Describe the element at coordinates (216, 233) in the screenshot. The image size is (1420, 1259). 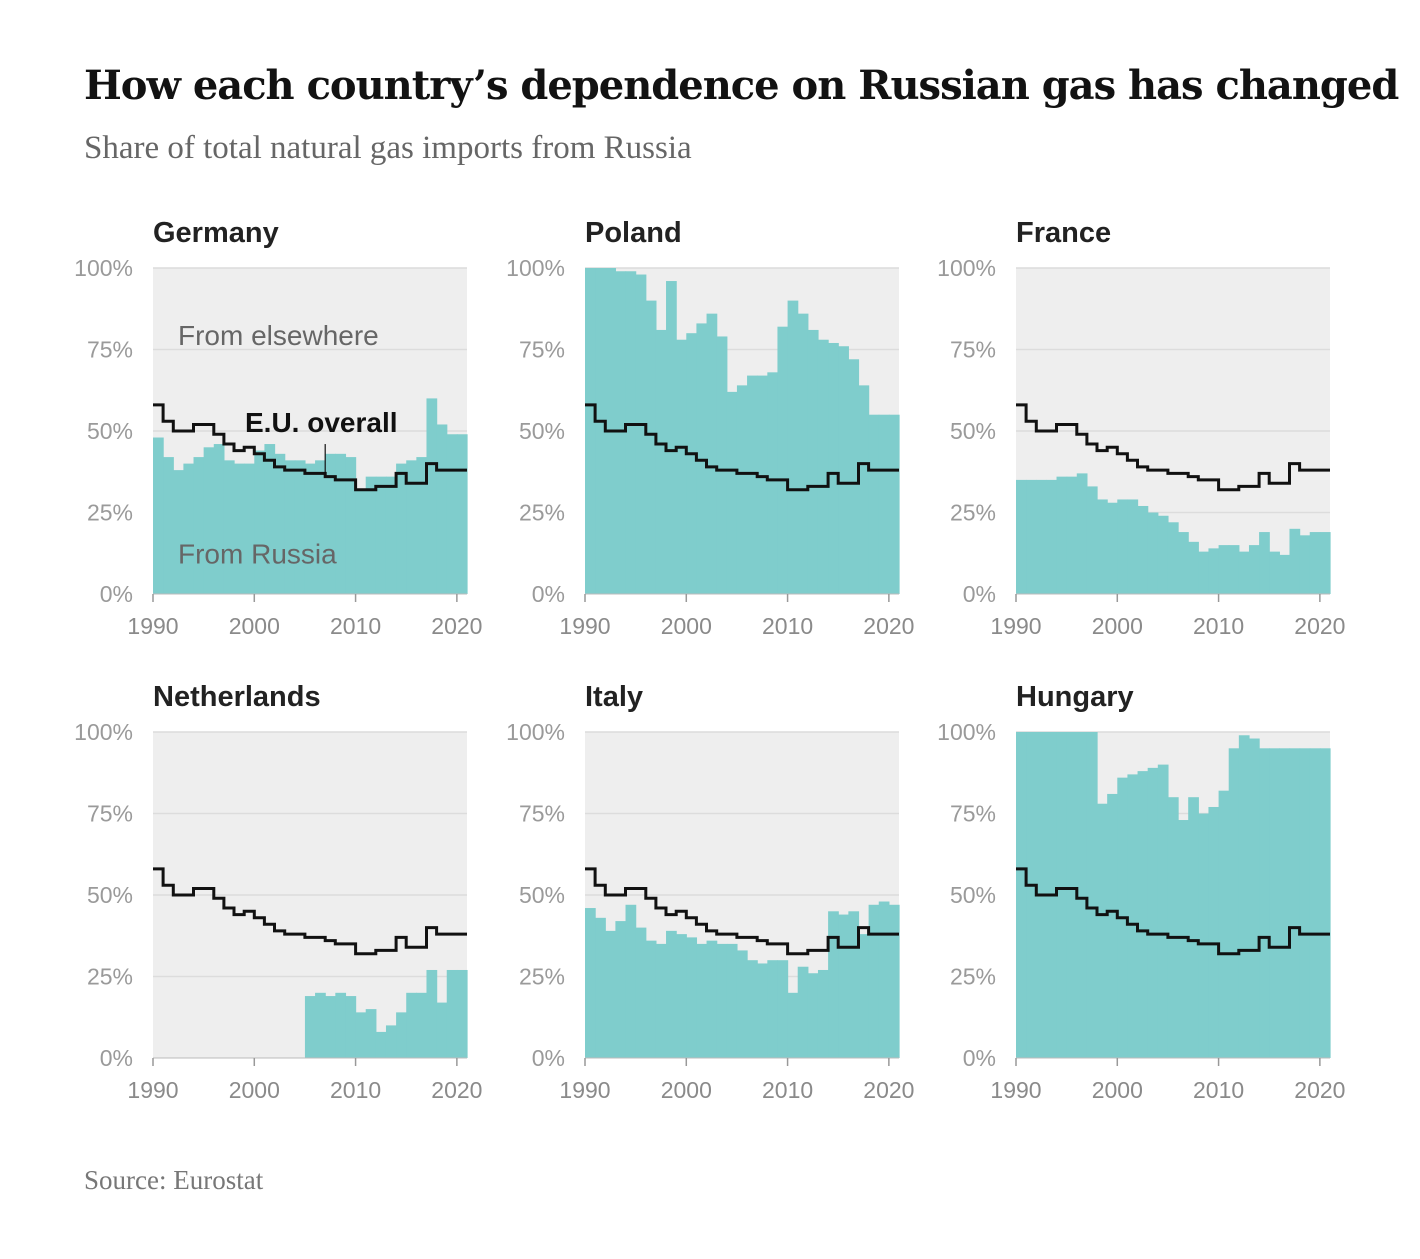
I see `panel-title-germany: Germany` at that location.